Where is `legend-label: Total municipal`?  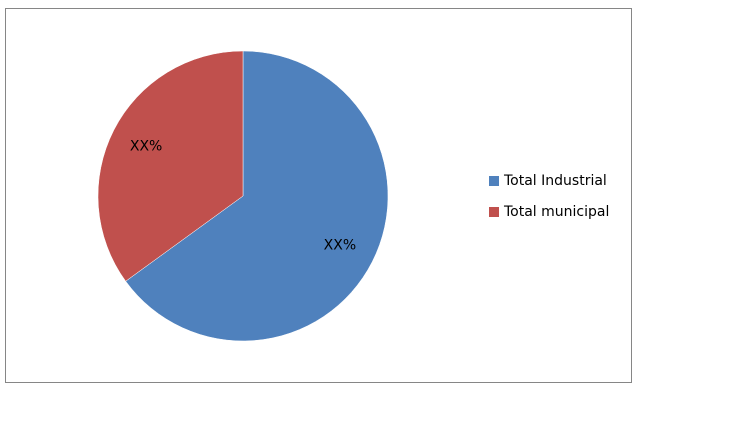 legend-label: Total municipal is located at coordinates (556, 212).